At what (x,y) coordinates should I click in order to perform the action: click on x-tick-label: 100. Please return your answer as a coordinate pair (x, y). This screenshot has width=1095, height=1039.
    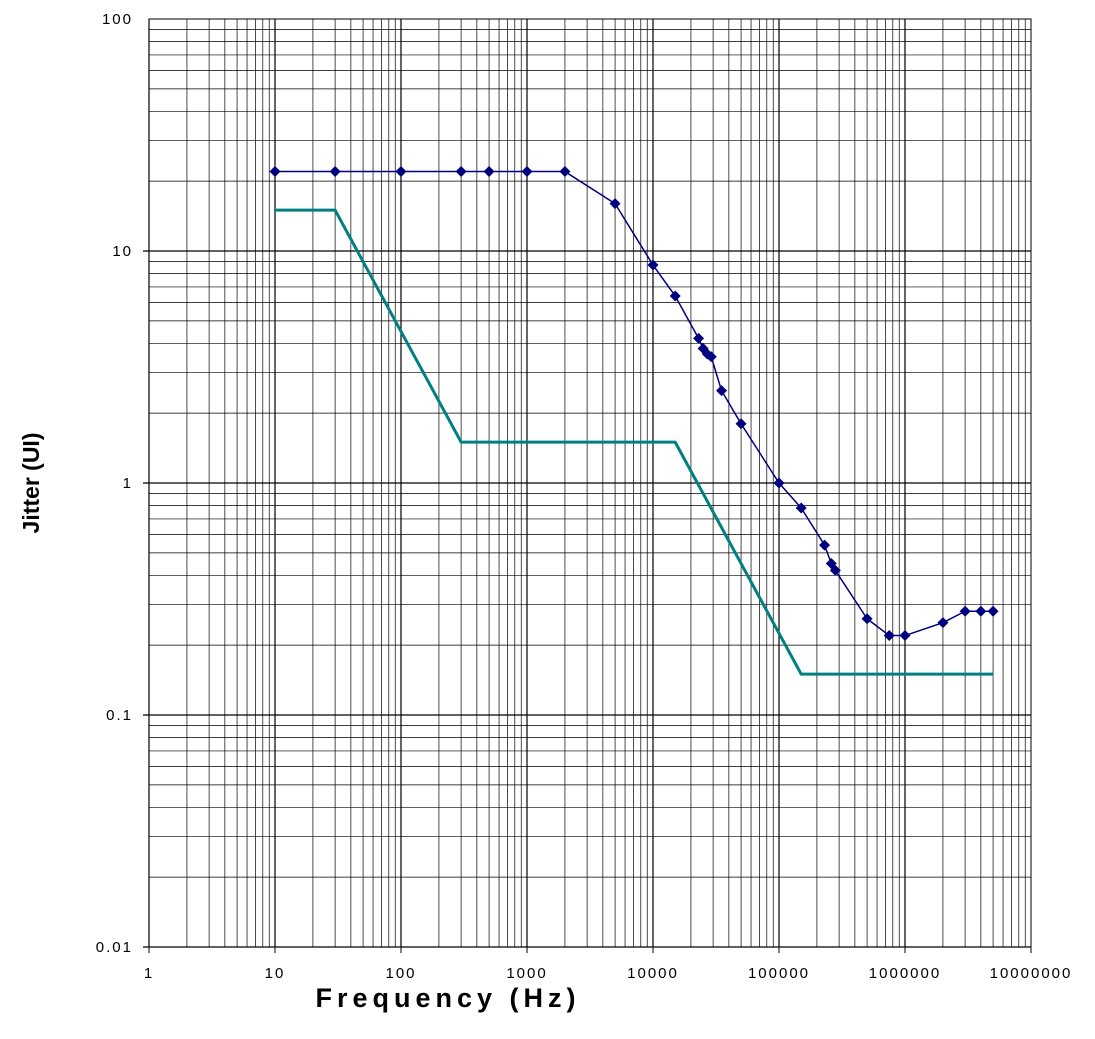
    Looking at the image, I should click on (400, 973).